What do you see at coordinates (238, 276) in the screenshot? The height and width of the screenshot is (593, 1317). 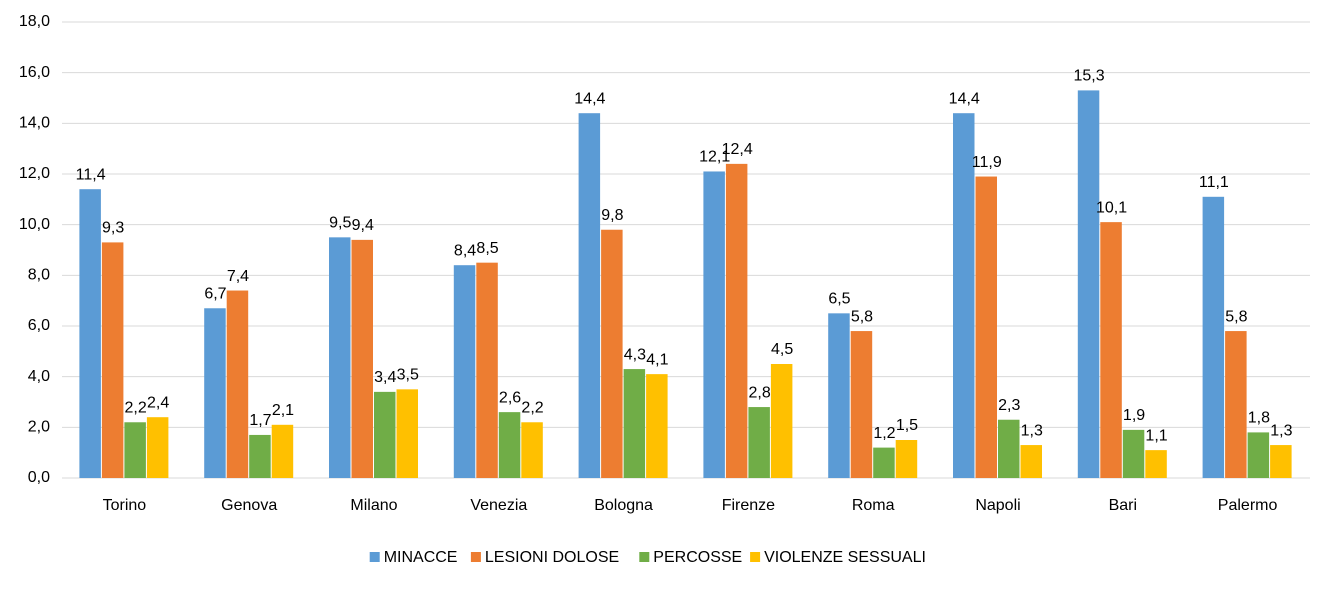 I see `value-label: 7,4` at bounding box center [238, 276].